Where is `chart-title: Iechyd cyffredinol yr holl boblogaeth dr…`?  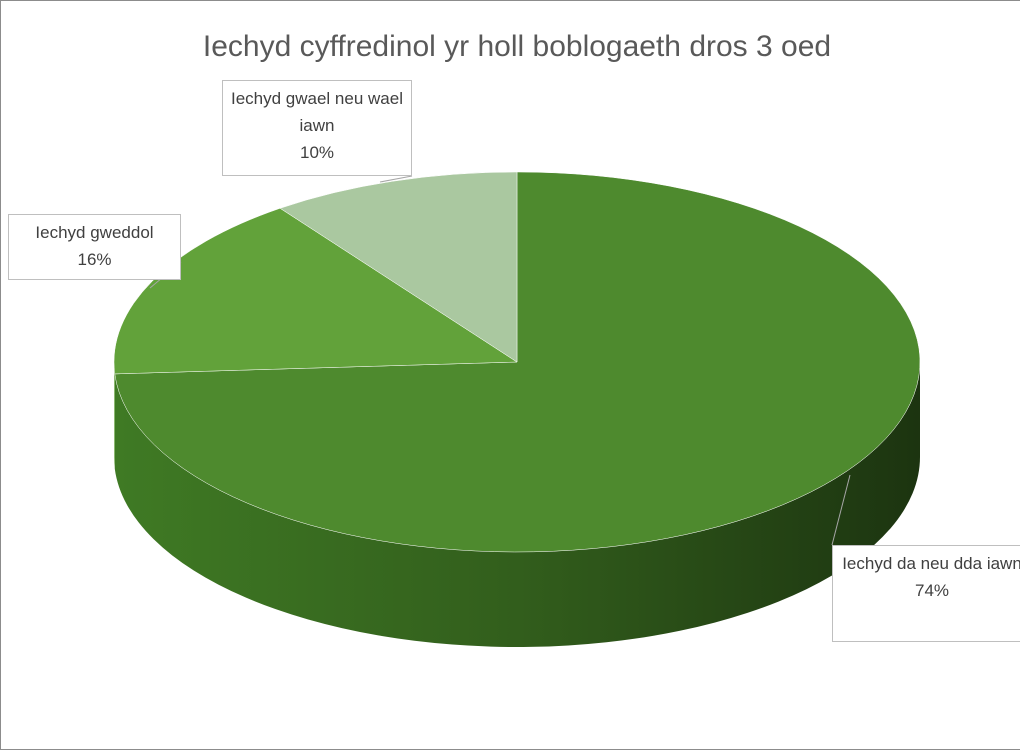
chart-title: Iechyd cyffredinol yr holl boblogaeth dr… is located at coordinates (517, 46).